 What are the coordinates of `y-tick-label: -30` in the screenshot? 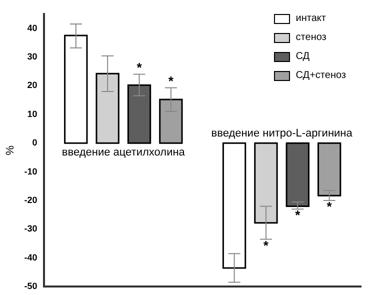 It's located at (31, 229).